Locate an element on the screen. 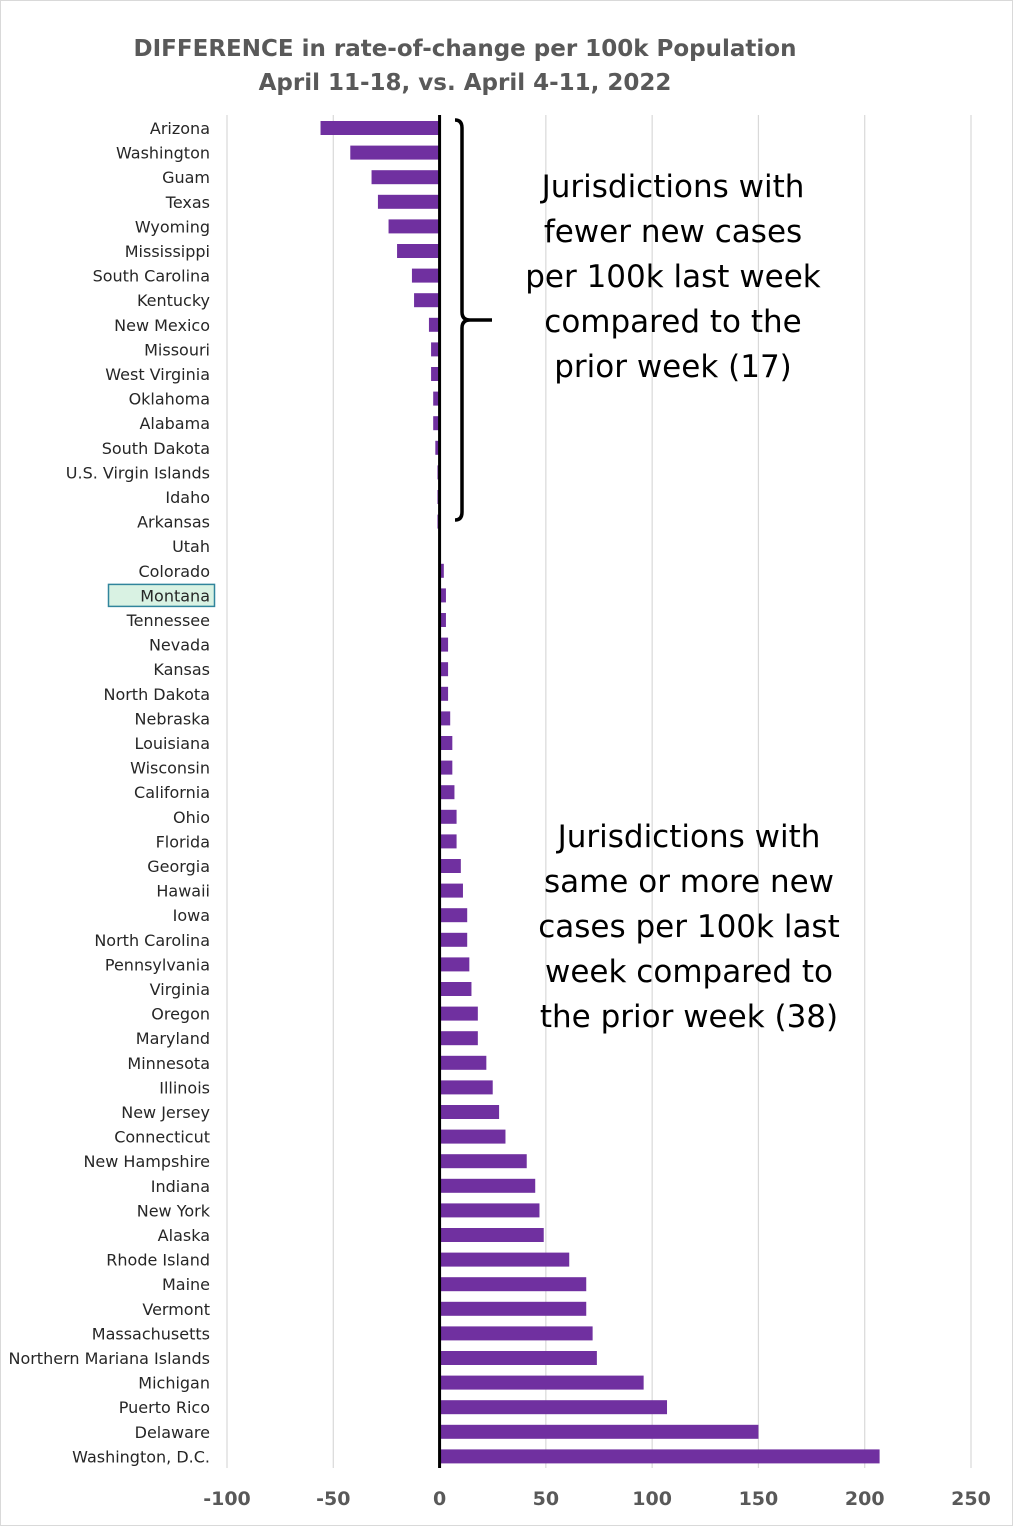 This screenshot has height=1526, width=1013. category-label-idaho: Idaho is located at coordinates (187, 497).